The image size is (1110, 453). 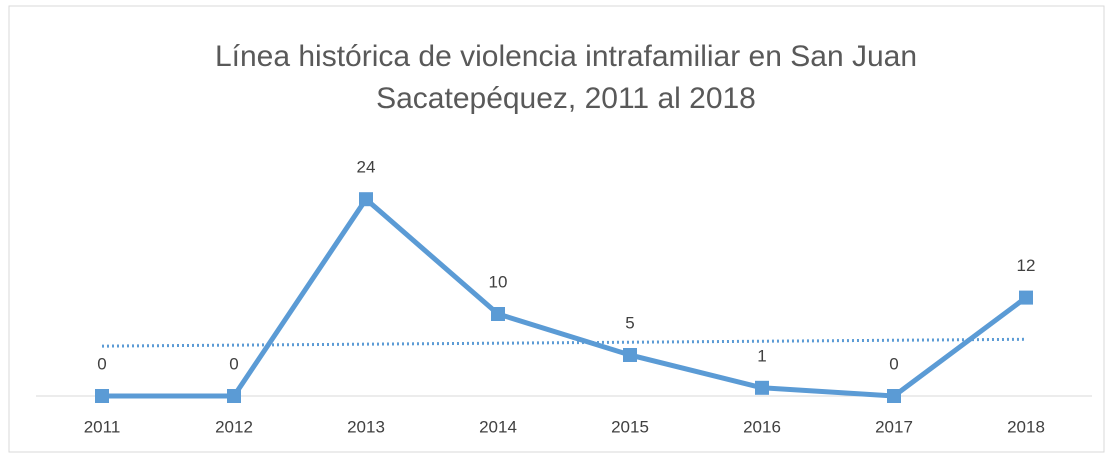 What do you see at coordinates (366, 167) in the screenshot?
I see `data-label: 24` at bounding box center [366, 167].